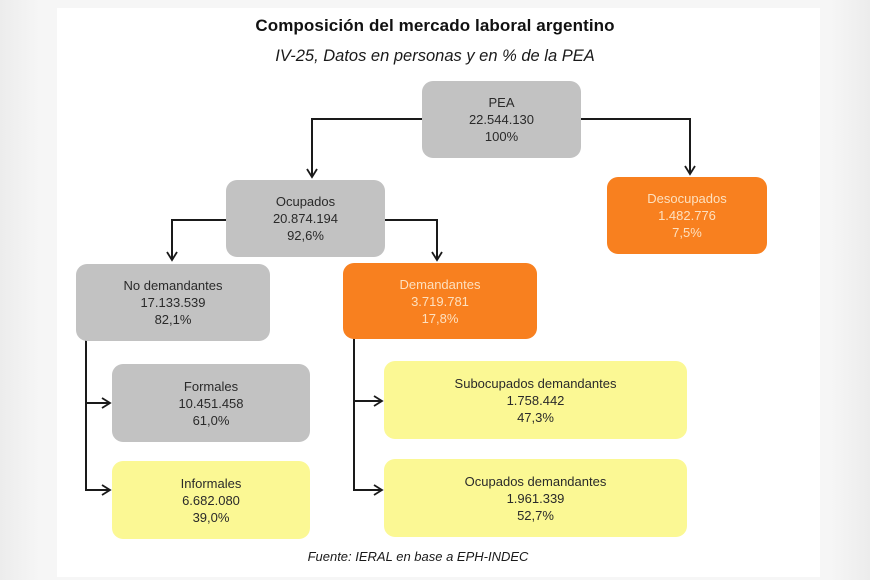  What do you see at coordinates (211, 420) in the screenshot?
I see `node-formales-pct: 61,0%` at bounding box center [211, 420].